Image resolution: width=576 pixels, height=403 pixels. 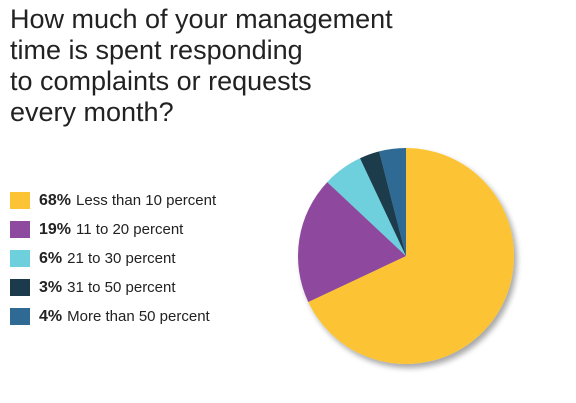 What do you see at coordinates (51, 316) in the screenshot?
I see `legend-percent: 4%` at bounding box center [51, 316].